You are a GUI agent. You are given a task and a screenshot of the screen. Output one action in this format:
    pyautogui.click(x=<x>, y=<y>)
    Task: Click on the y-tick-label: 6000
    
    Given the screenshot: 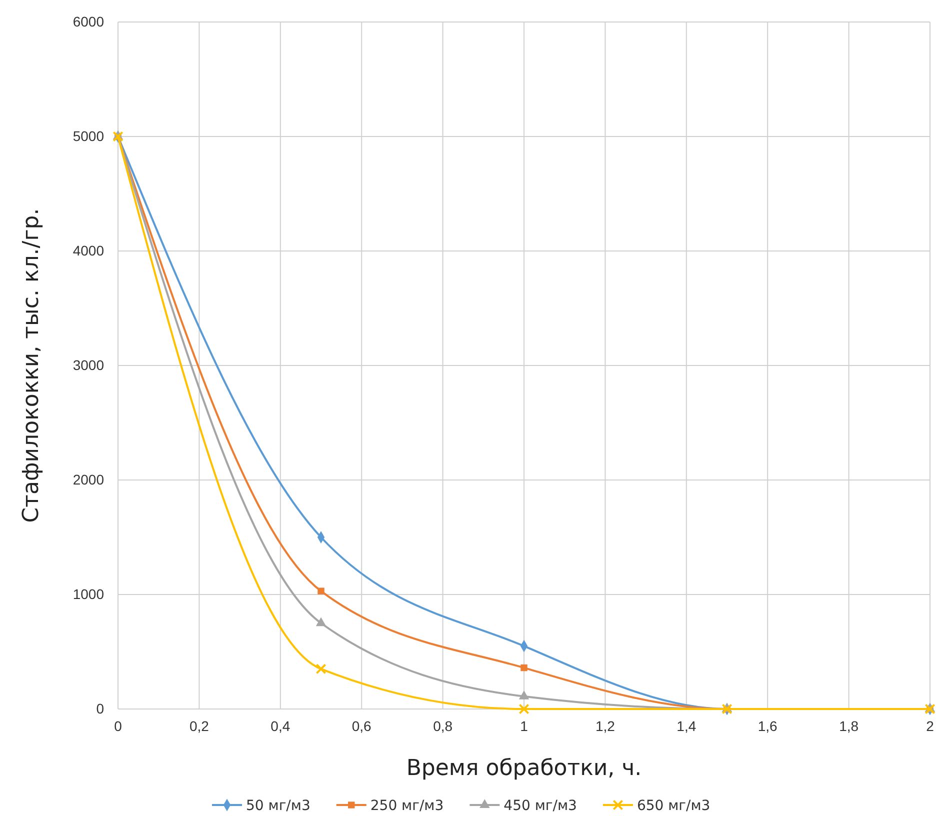 What is the action you would take?
    pyautogui.click(x=88, y=21)
    